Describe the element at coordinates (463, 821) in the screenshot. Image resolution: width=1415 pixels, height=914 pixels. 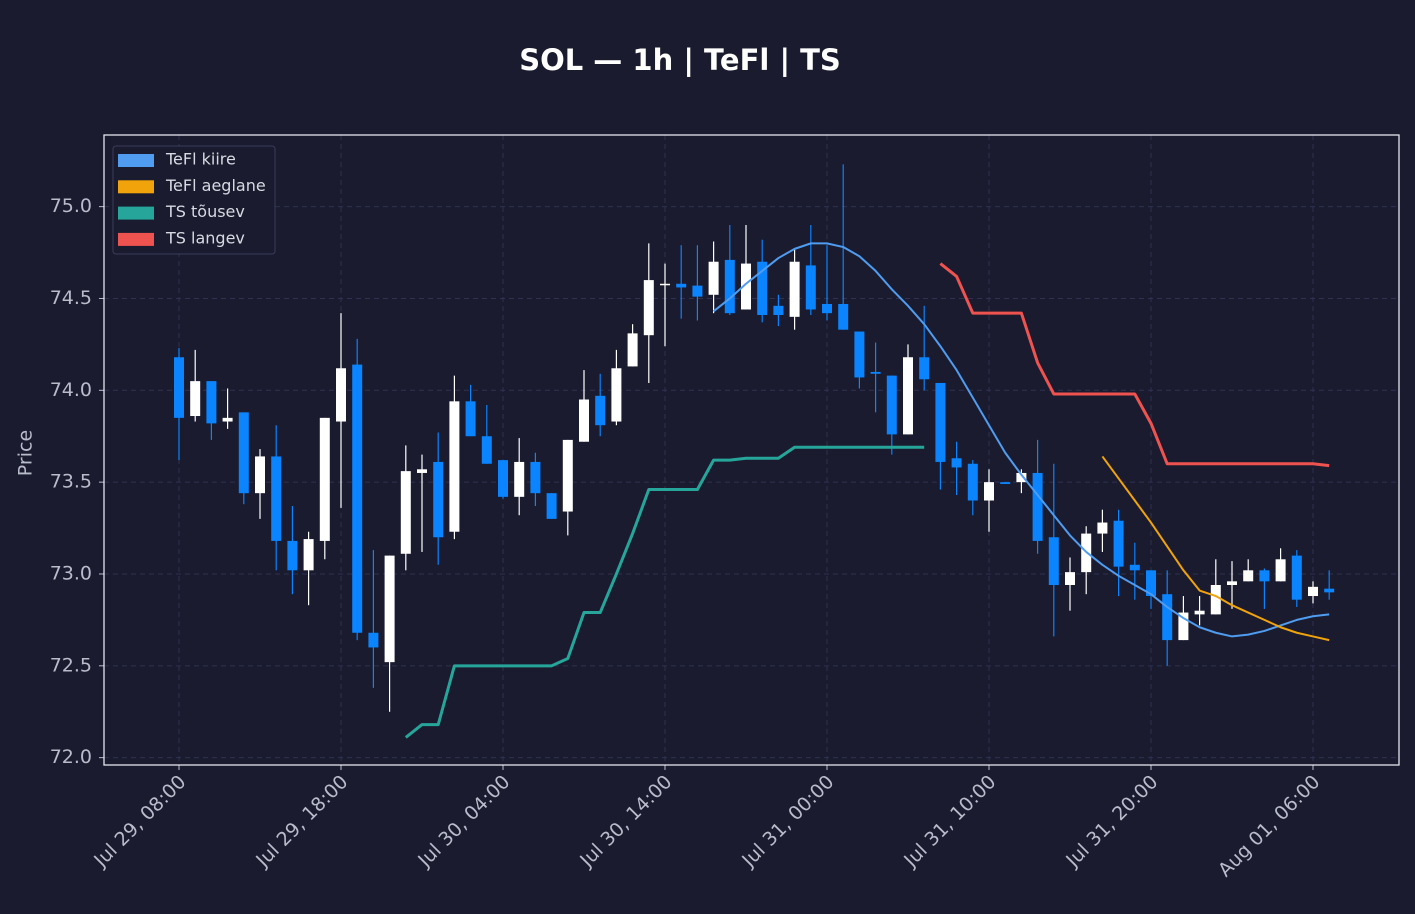
I see `x-tick-label: Jul 30, 04:00` at that location.